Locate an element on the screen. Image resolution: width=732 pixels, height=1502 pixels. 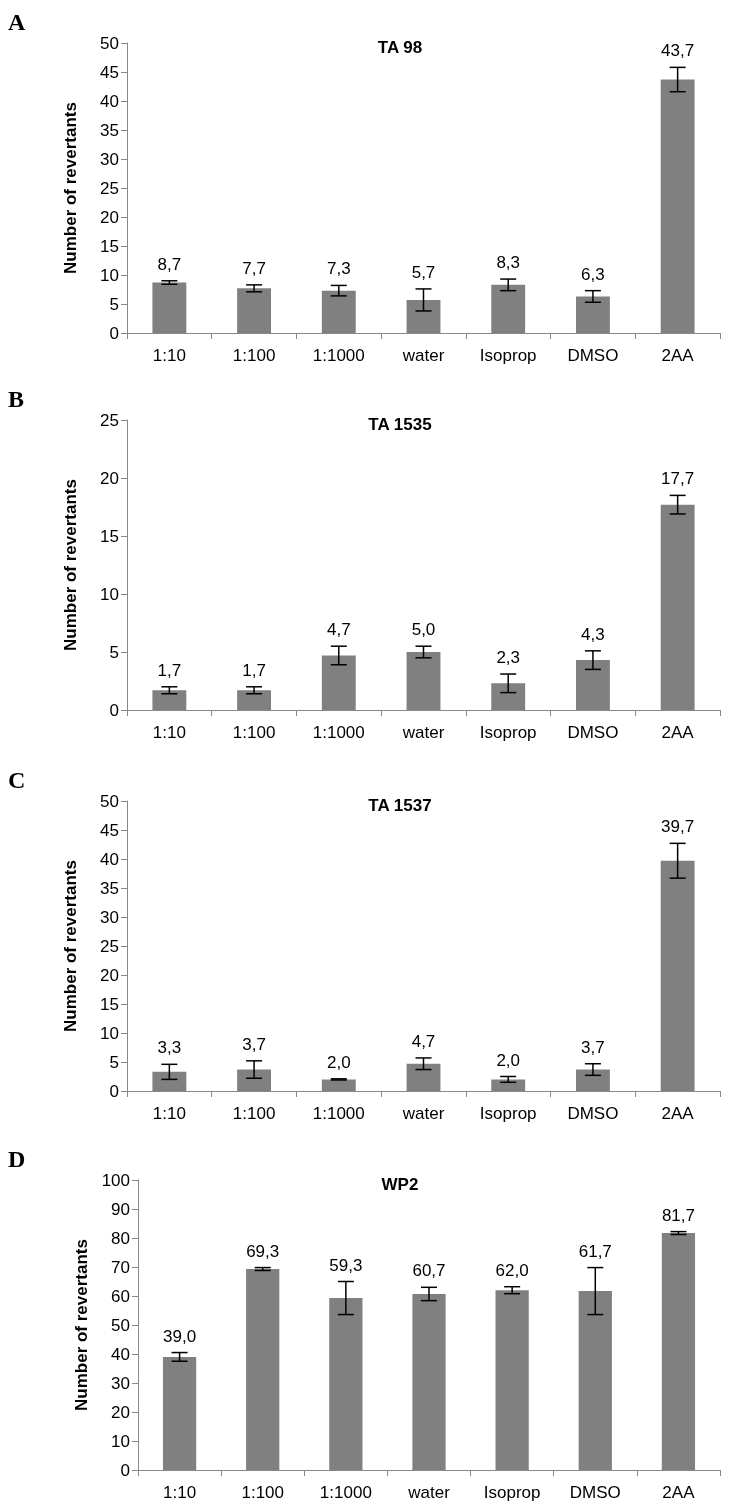
y-tick-label: 100 is located at coordinates (115, 1180).